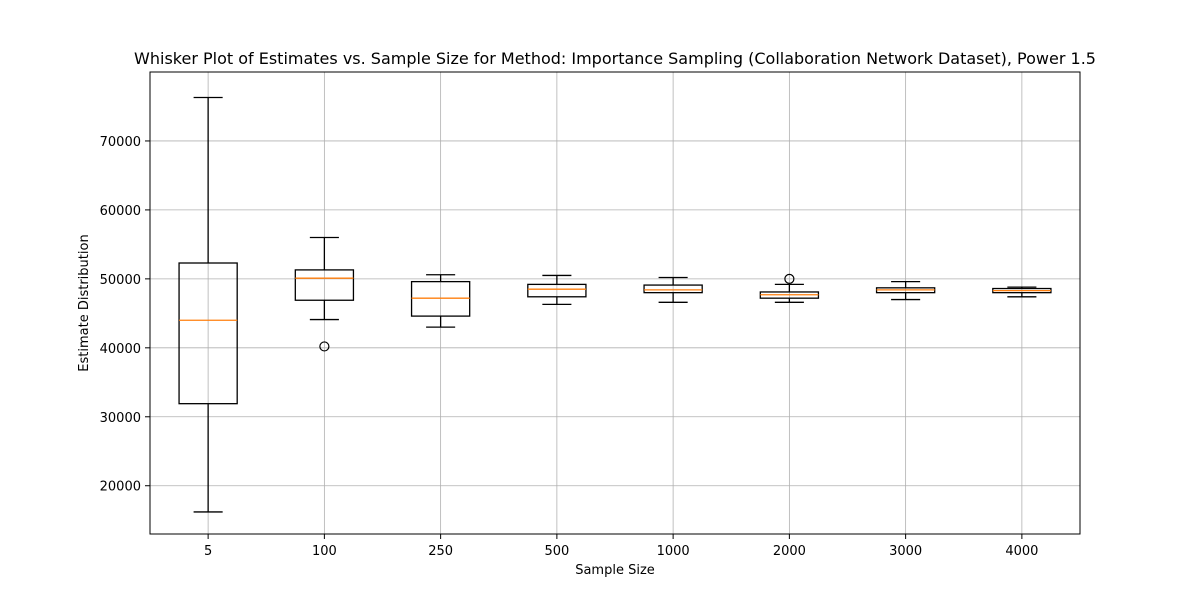  What do you see at coordinates (120, 487) in the screenshot?
I see `y-tick-label: 20000` at bounding box center [120, 487].